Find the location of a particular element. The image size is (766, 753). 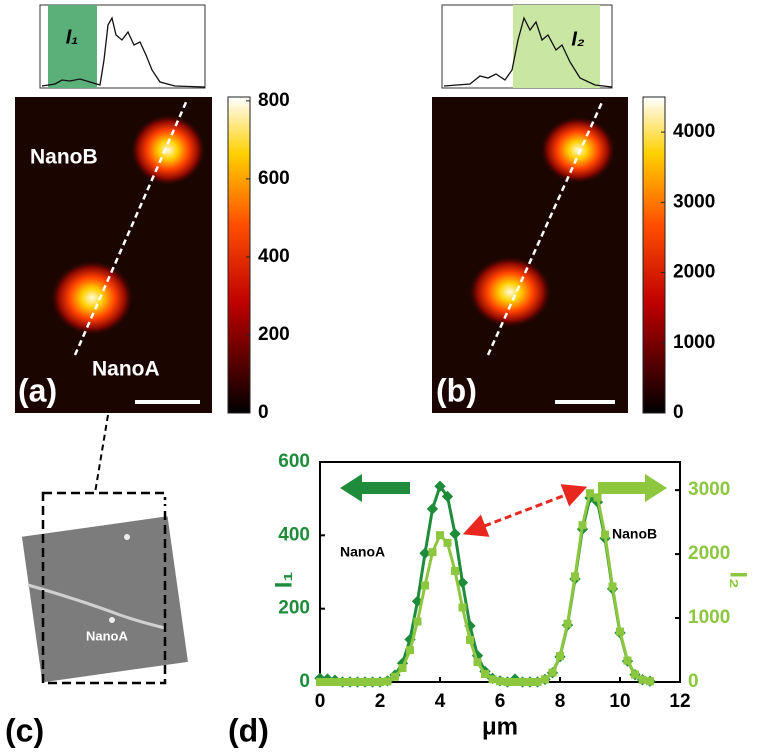

histogram-a: I₁ is located at coordinates (122, 46).